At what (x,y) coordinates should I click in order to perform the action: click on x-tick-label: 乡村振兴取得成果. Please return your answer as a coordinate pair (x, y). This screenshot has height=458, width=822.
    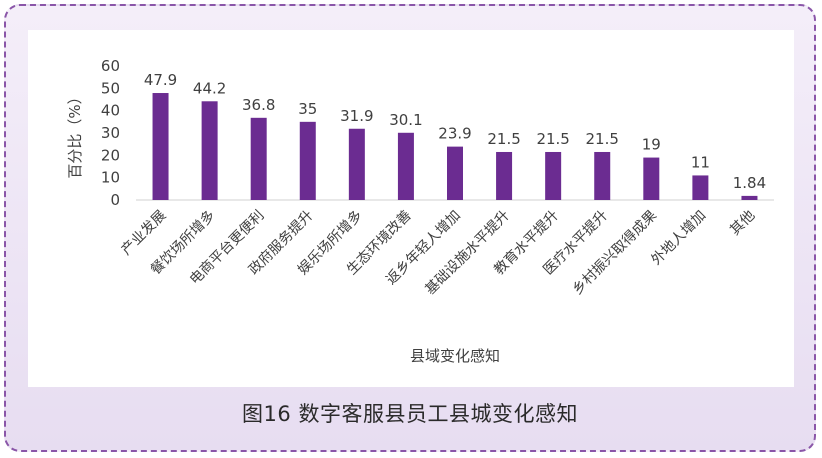
    Looking at the image, I should click on (614, 252).